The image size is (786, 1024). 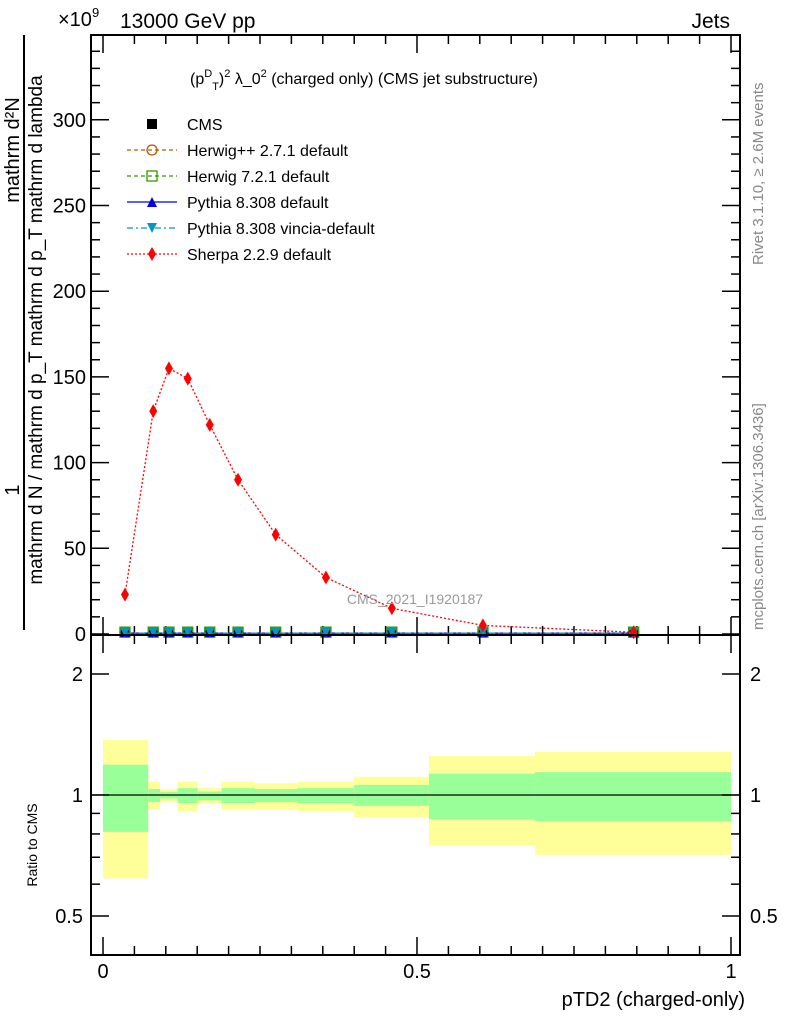 I want to click on ratio-y-tick-label-right: 0.5, so click(x=764, y=917).